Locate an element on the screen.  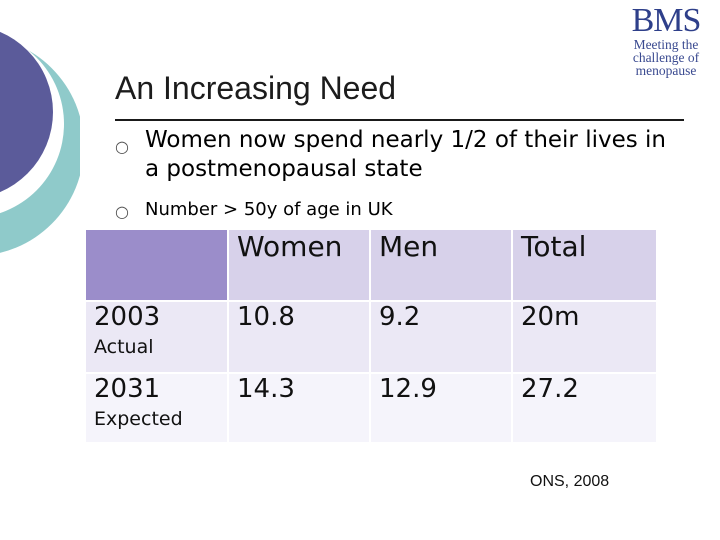
slide-title: An Increasing Need is located at coordinates (256, 88).